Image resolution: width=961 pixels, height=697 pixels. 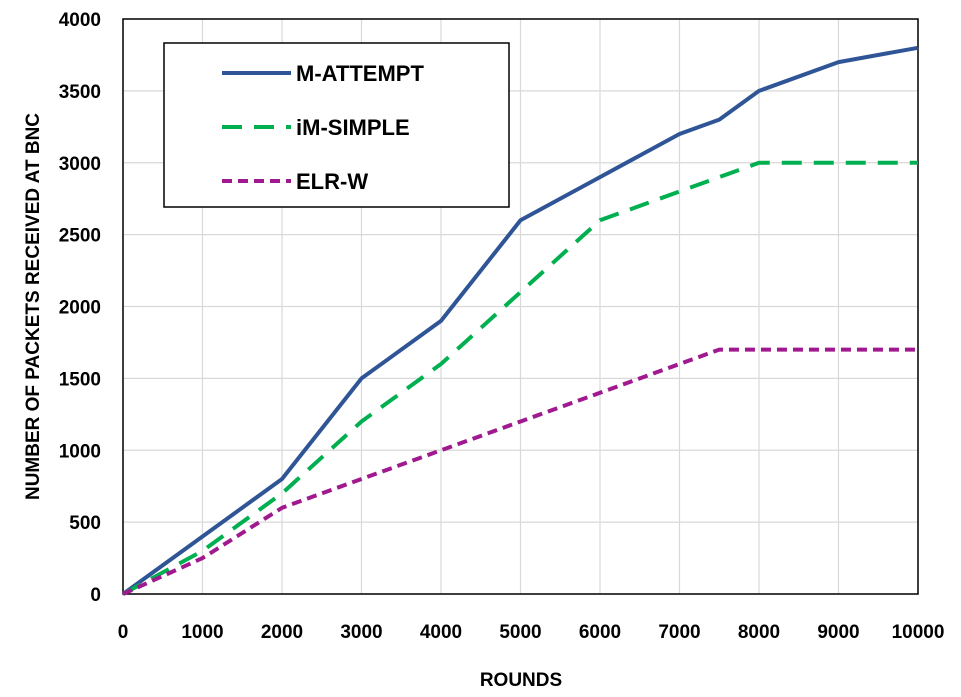 What do you see at coordinates (679, 632) in the screenshot?
I see `x-tick-label: 7000` at bounding box center [679, 632].